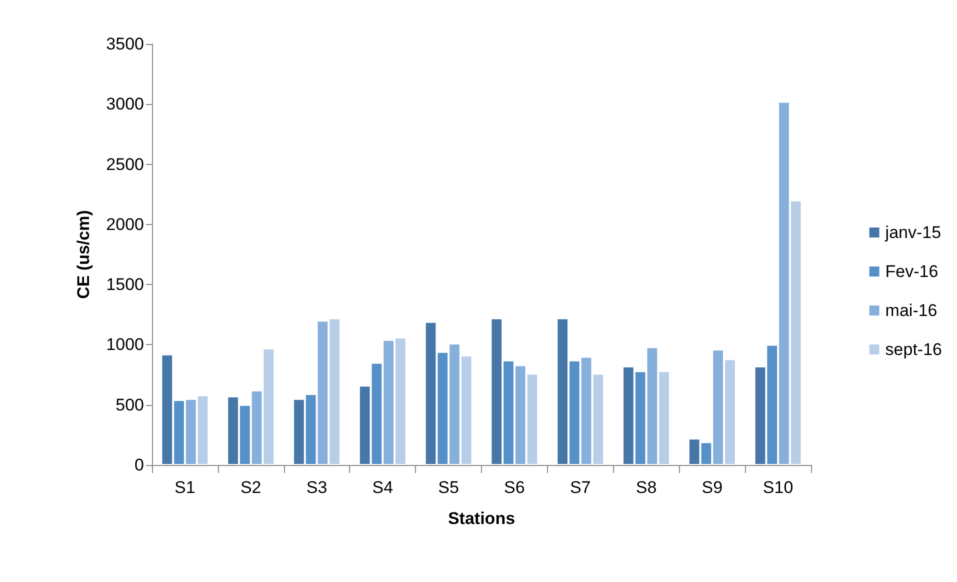 The width and height of the screenshot is (957, 582). Describe the element at coordinates (448, 487) in the screenshot. I see `x-tick-label: S5` at that location.